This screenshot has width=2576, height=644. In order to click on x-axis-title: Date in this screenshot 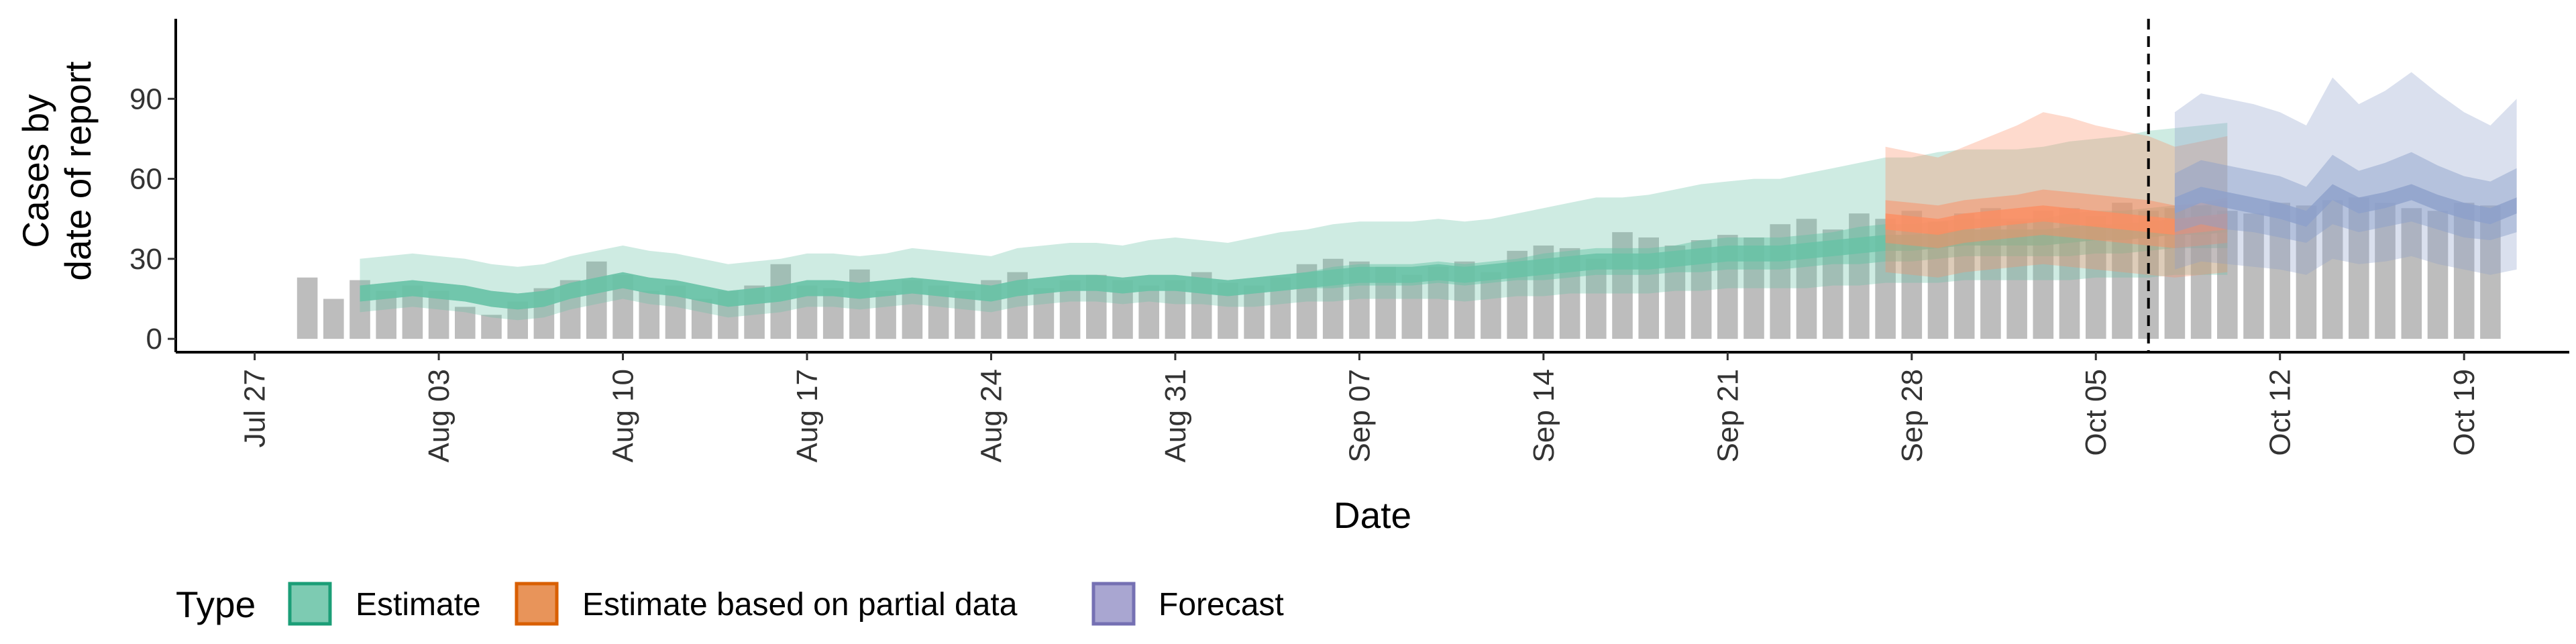, I will do `click(1372, 515)`.